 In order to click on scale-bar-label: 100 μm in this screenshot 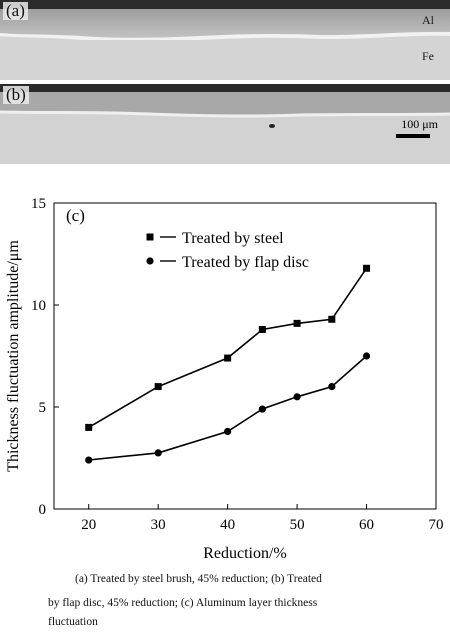, I will do `click(419, 124)`.